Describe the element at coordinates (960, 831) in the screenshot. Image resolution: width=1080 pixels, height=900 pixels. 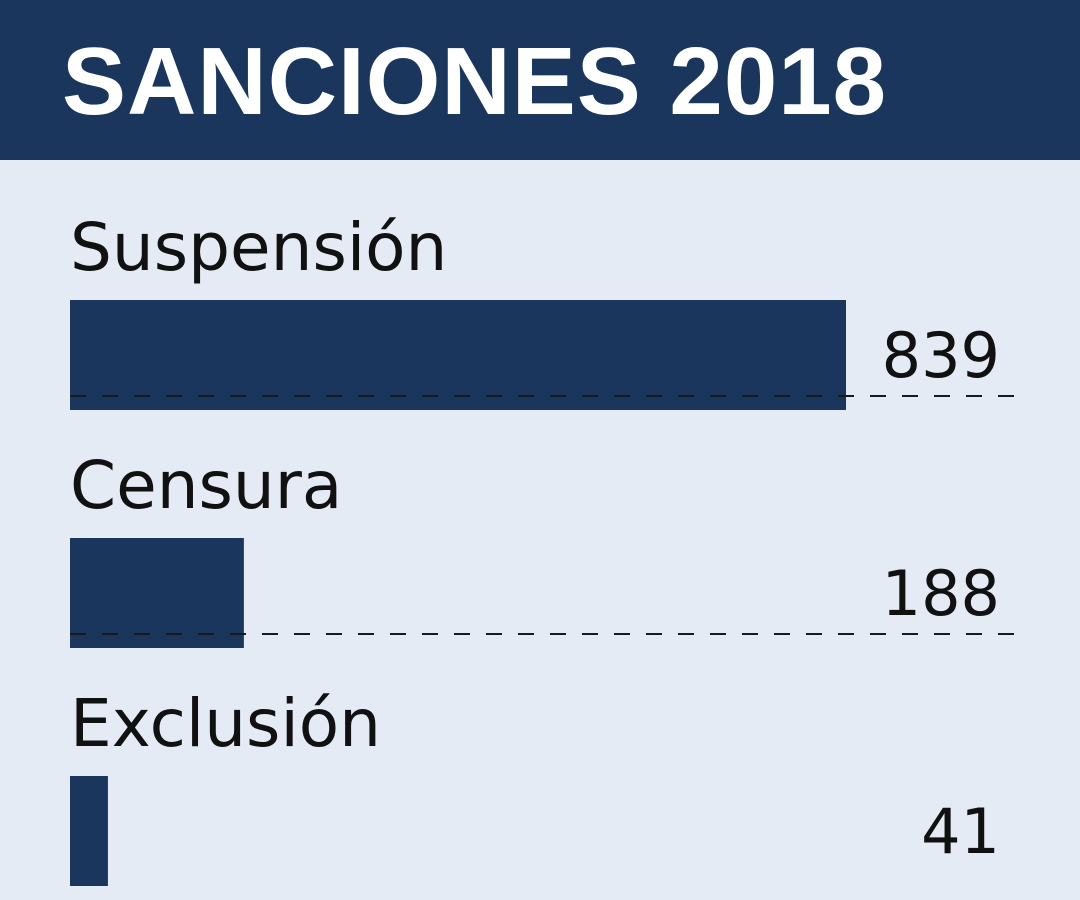
I see `value-label-exclusion: 41` at that location.